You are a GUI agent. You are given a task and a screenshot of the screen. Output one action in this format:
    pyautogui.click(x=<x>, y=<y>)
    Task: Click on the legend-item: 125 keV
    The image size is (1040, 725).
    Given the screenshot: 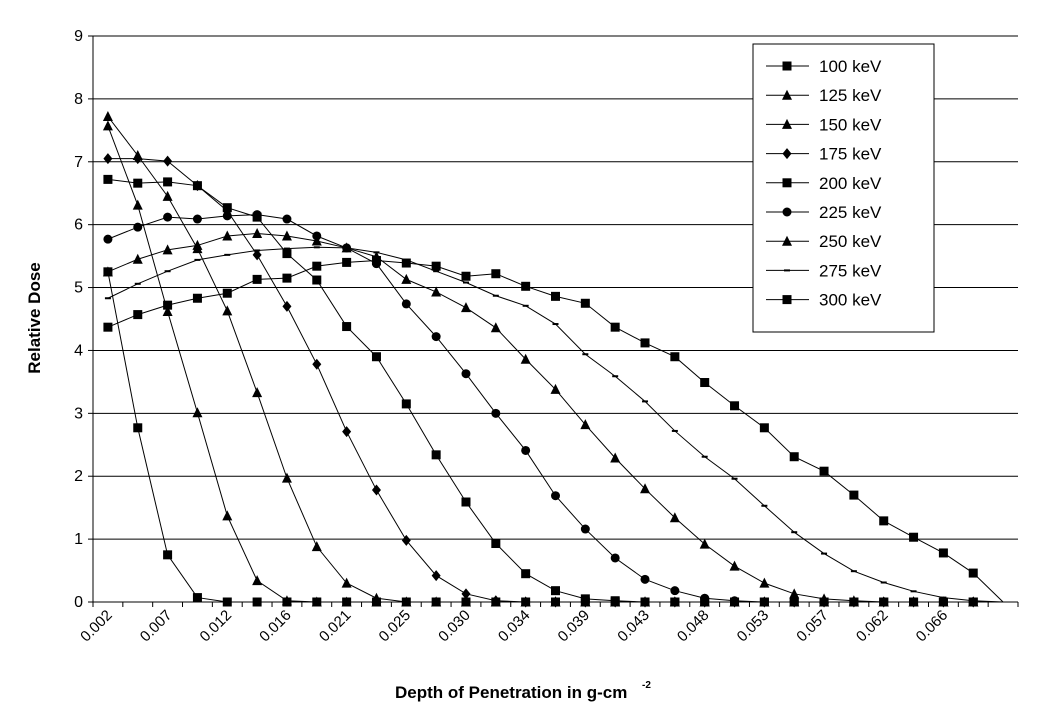 What is the action you would take?
    pyautogui.click(x=824, y=95)
    